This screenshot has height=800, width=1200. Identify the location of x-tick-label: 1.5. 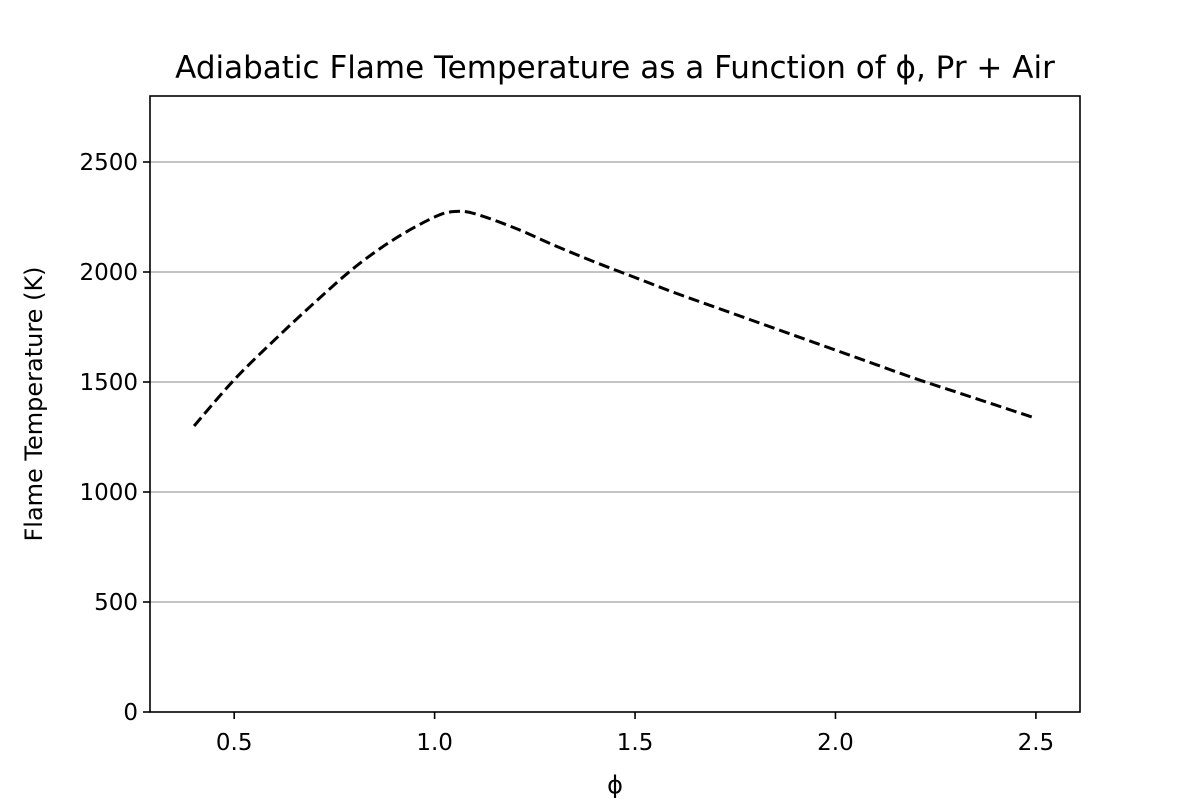
(635, 743).